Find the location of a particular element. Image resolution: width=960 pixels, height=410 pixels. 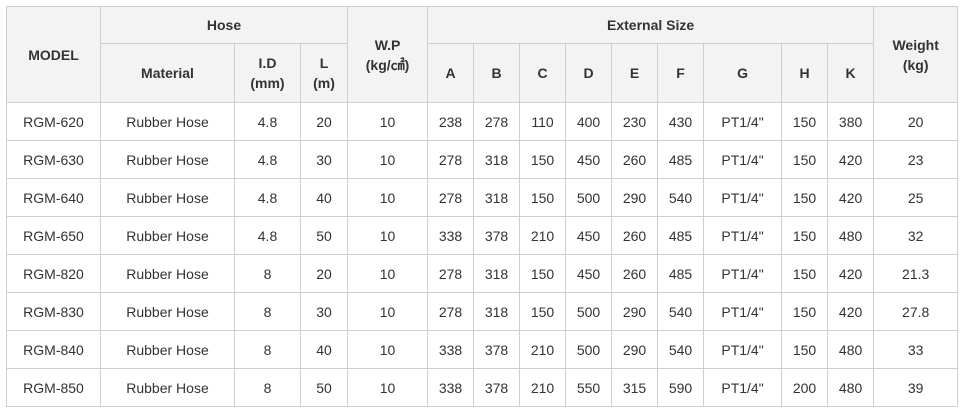

header-l: L (m) is located at coordinates (324, 73).